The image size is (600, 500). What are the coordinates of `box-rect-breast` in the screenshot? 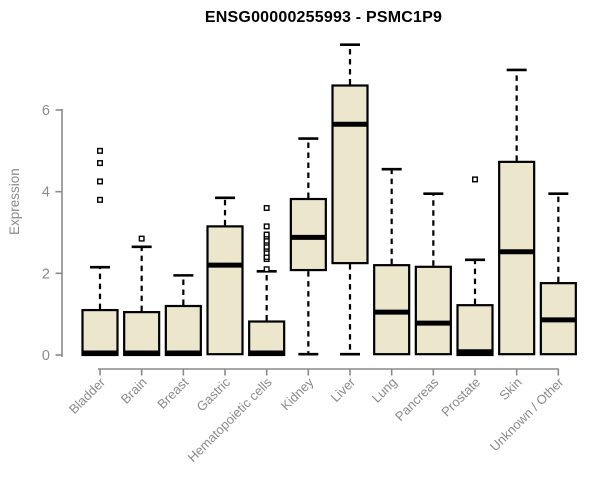 It's located at (183, 330).